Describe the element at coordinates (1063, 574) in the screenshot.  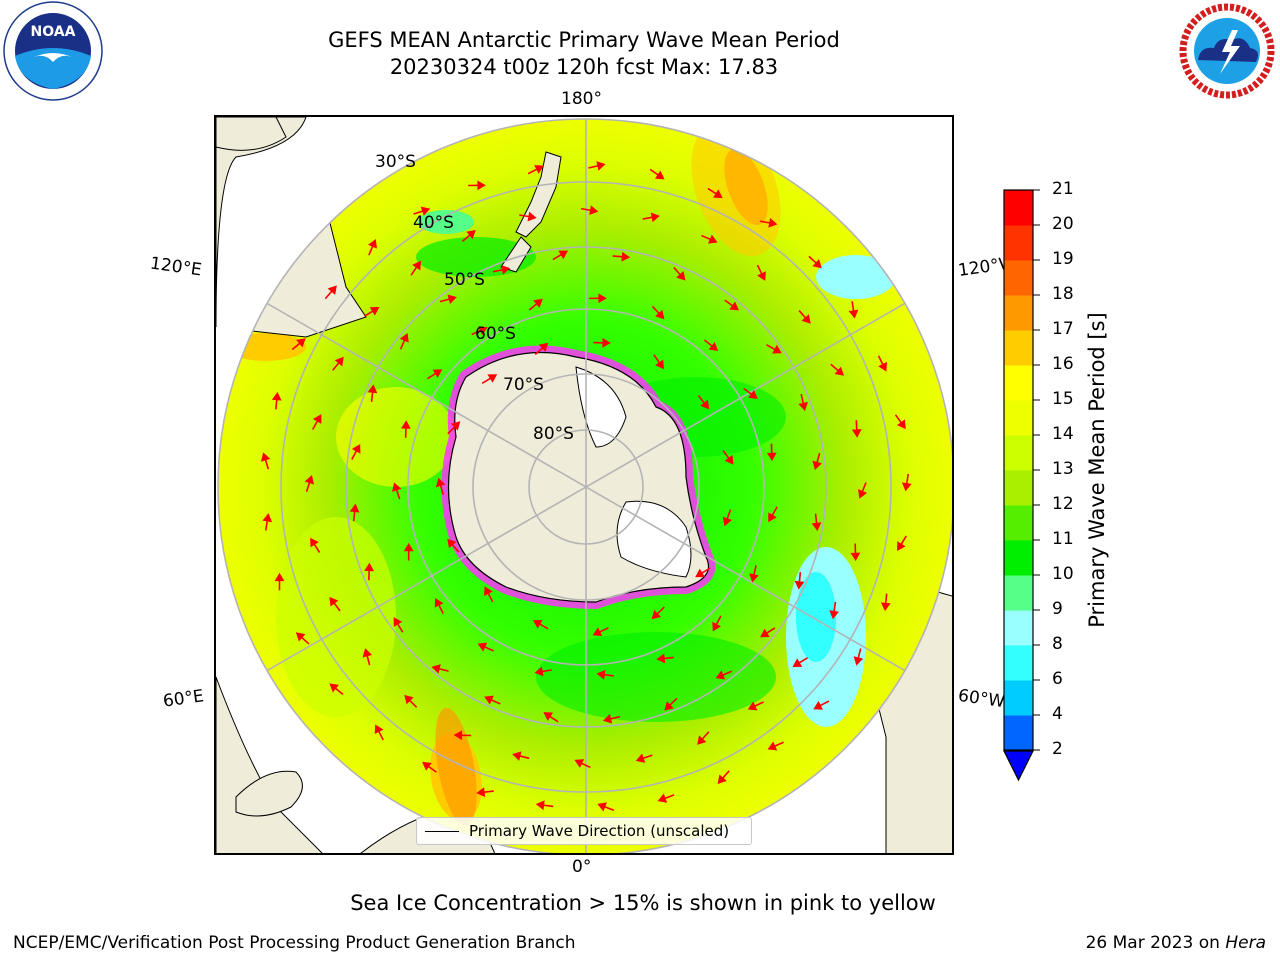
I see `colorbar-tick-label: 10` at that location.